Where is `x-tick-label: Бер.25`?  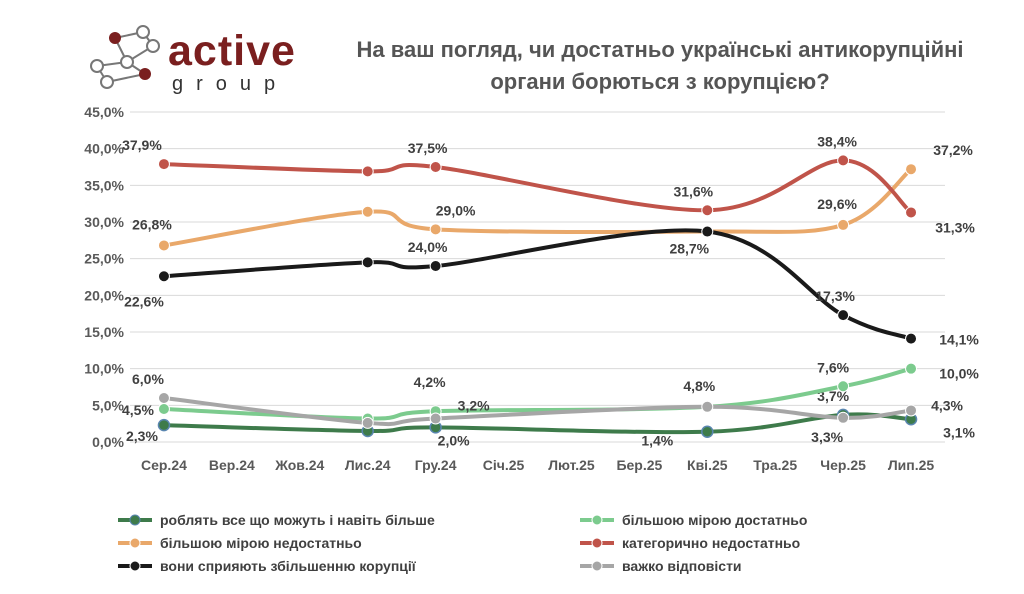
x-tick-label: Бер.25 is located at coordinates (639, 465).